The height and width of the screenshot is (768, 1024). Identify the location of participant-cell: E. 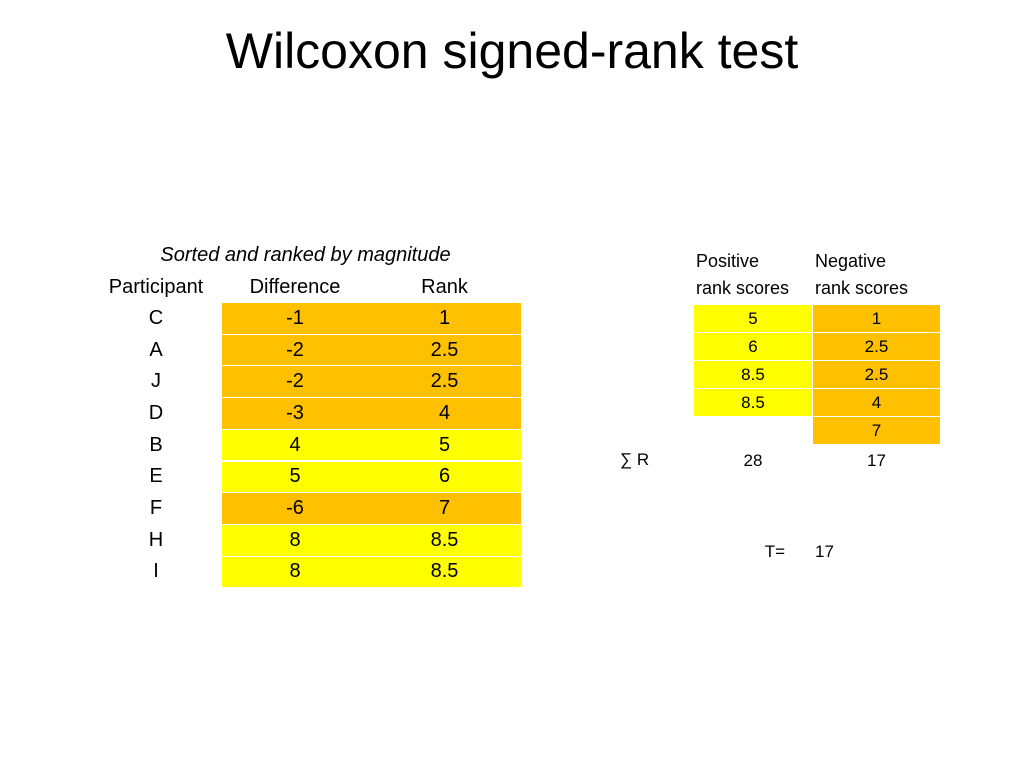
(156, 478).